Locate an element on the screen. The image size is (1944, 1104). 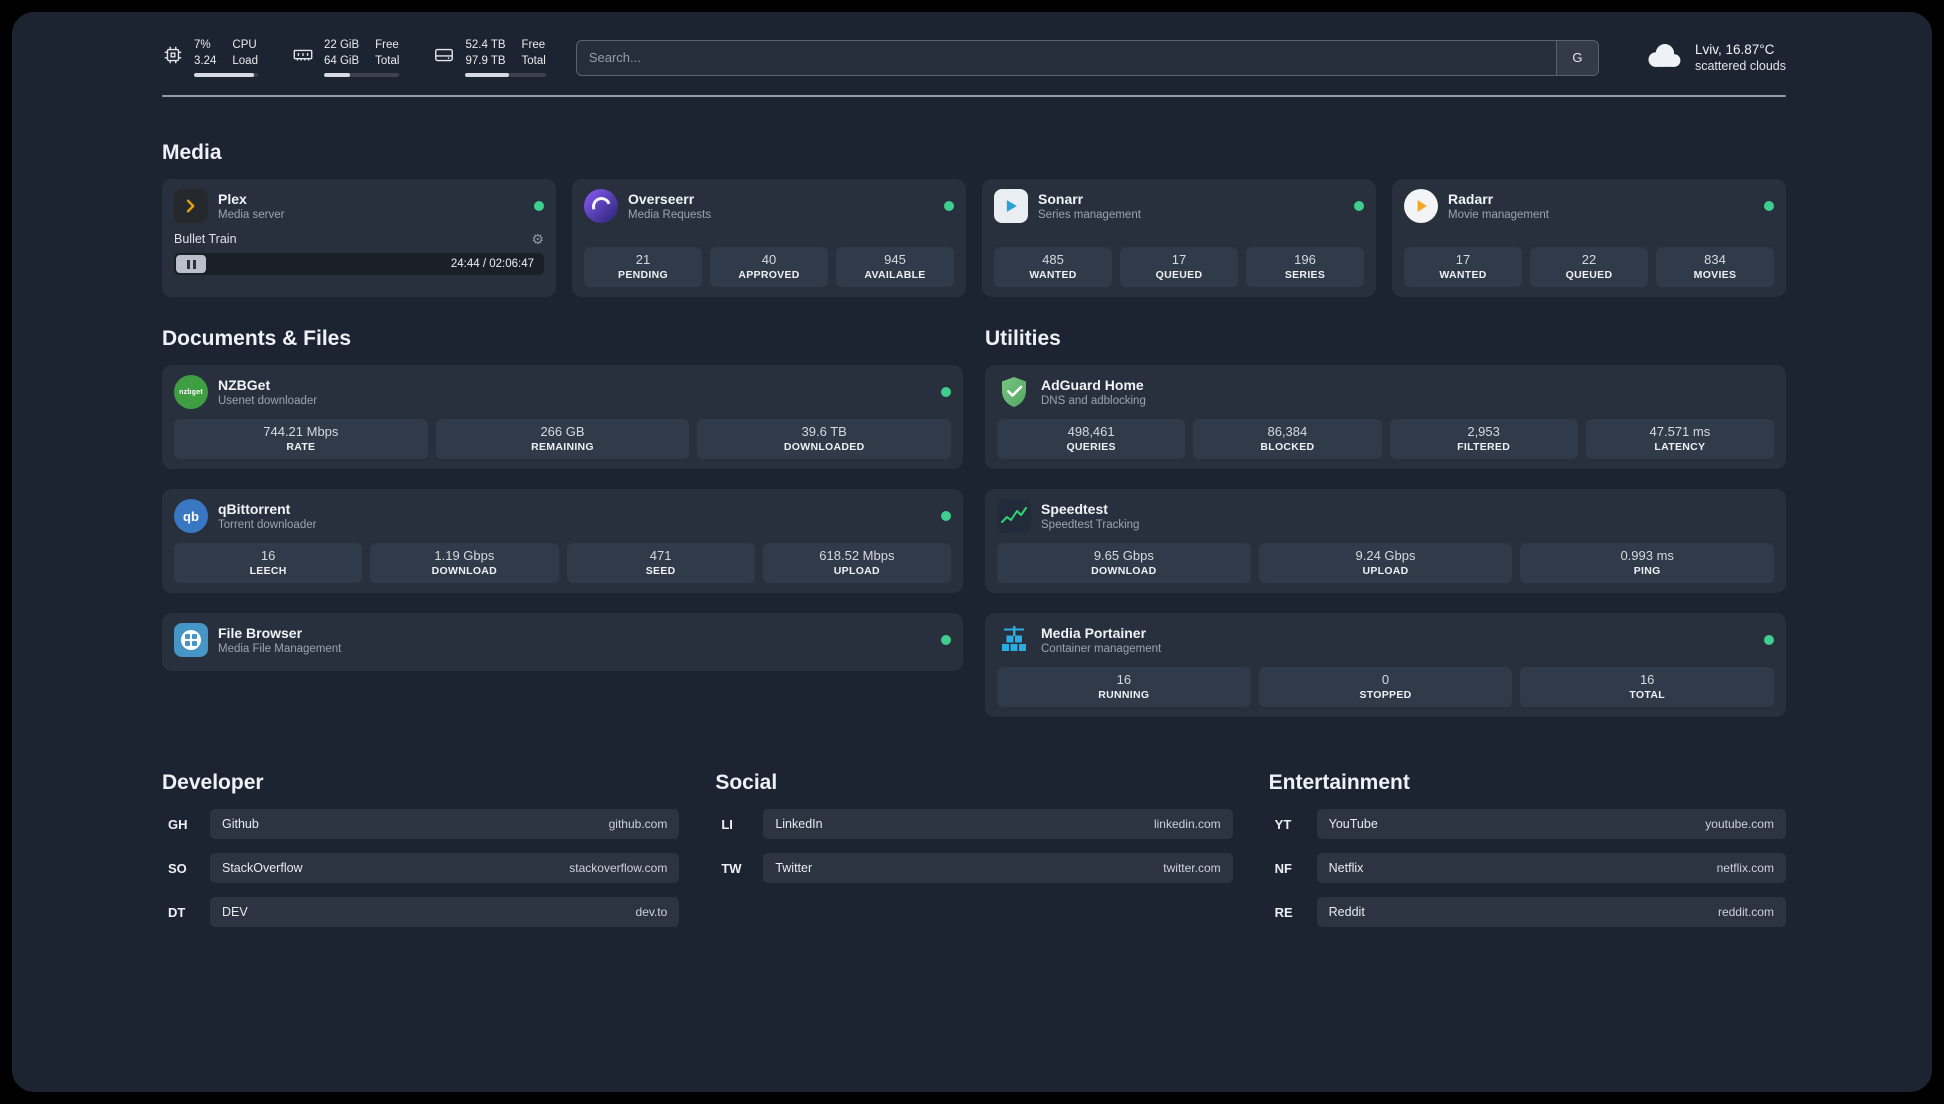
filebrowser-icon is located at coordinates (191, 640).